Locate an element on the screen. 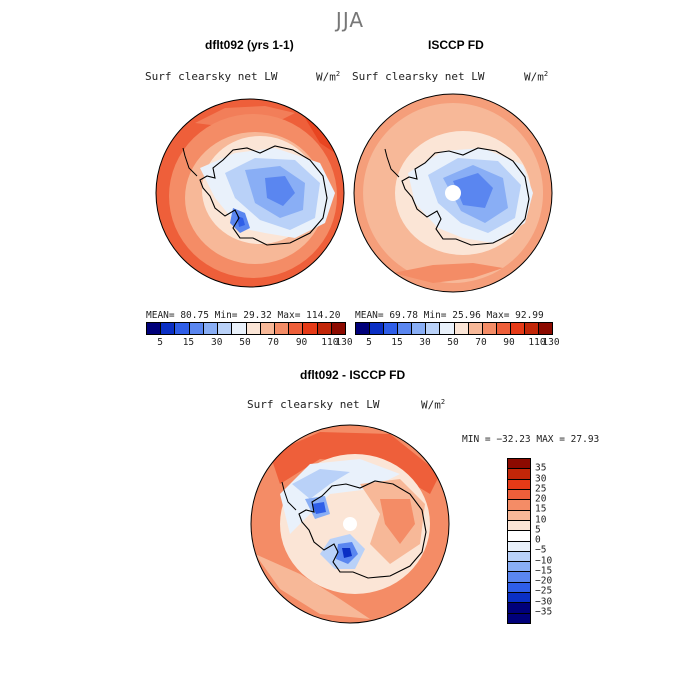 This screenshot has height=700, width=700. colorbar-tick-label: −5 is located at coordinates (541, 550).